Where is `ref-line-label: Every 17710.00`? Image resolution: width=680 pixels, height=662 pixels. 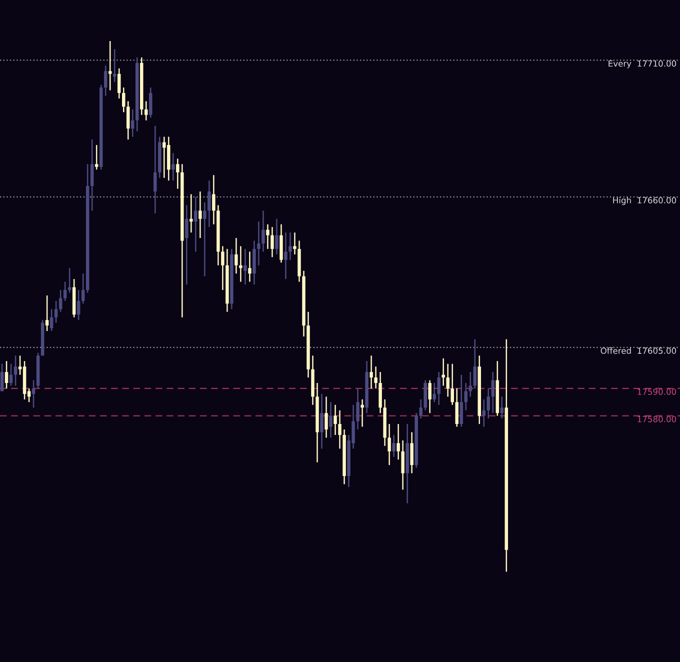
ref-line-label: Every 17710.00 is located at coordinates (642, 64).